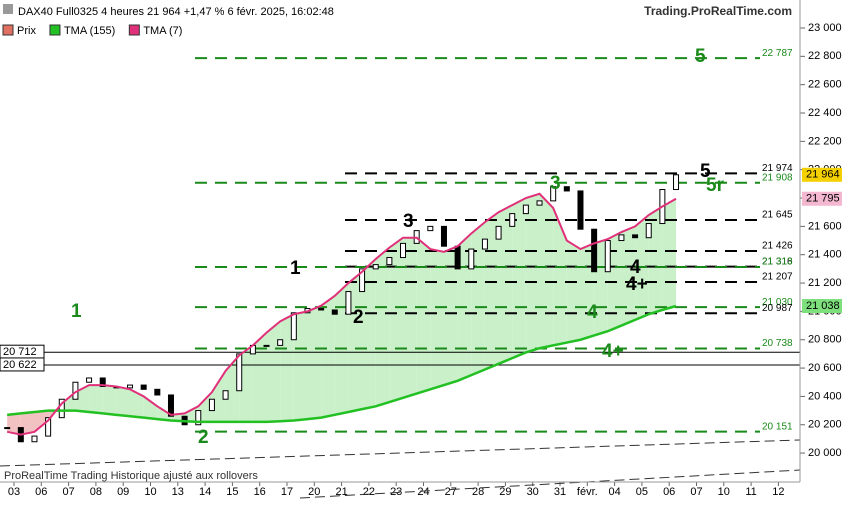  I want to click on y-tick-label: 20 600, so click(825, 368).